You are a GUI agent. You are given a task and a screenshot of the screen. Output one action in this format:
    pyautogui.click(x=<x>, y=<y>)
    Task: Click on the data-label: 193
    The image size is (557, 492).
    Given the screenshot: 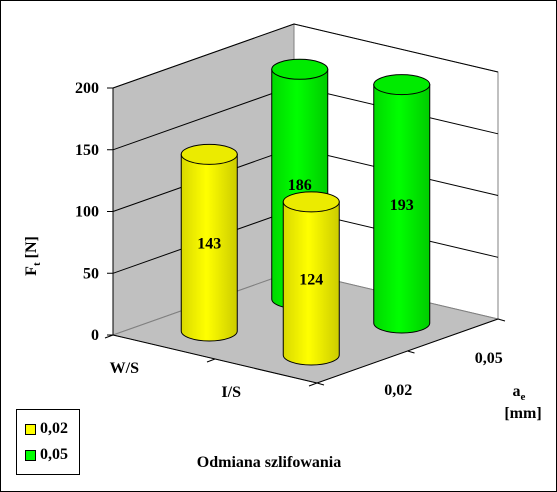 What is the action you would take?
    pyautogui.click(x=402, y=205)
    